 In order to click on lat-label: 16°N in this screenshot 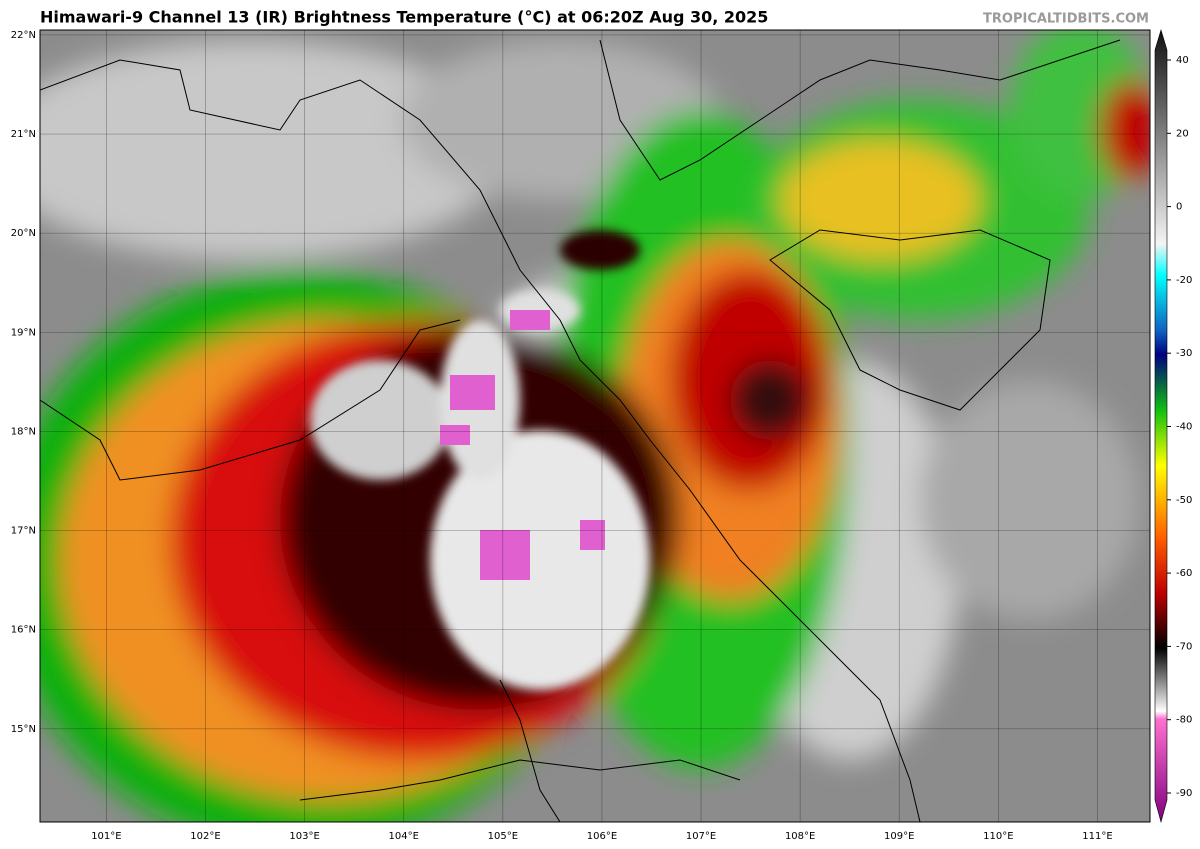, I will do `click(23, 630)`.